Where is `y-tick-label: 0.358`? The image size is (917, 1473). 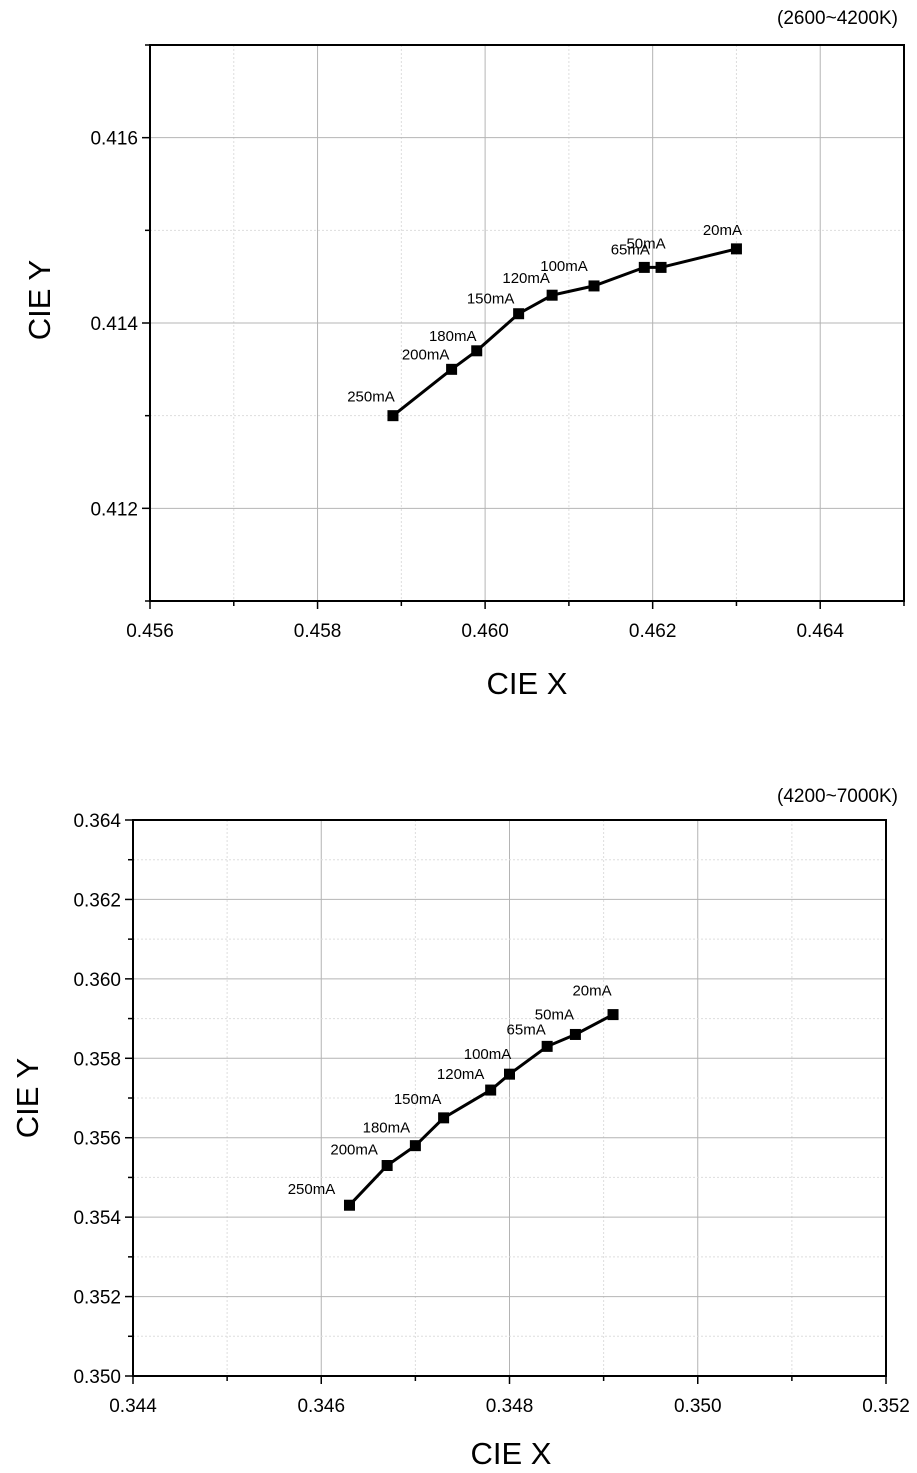 y-tick-label: 0.358 is located at coordinates (97, 1059).